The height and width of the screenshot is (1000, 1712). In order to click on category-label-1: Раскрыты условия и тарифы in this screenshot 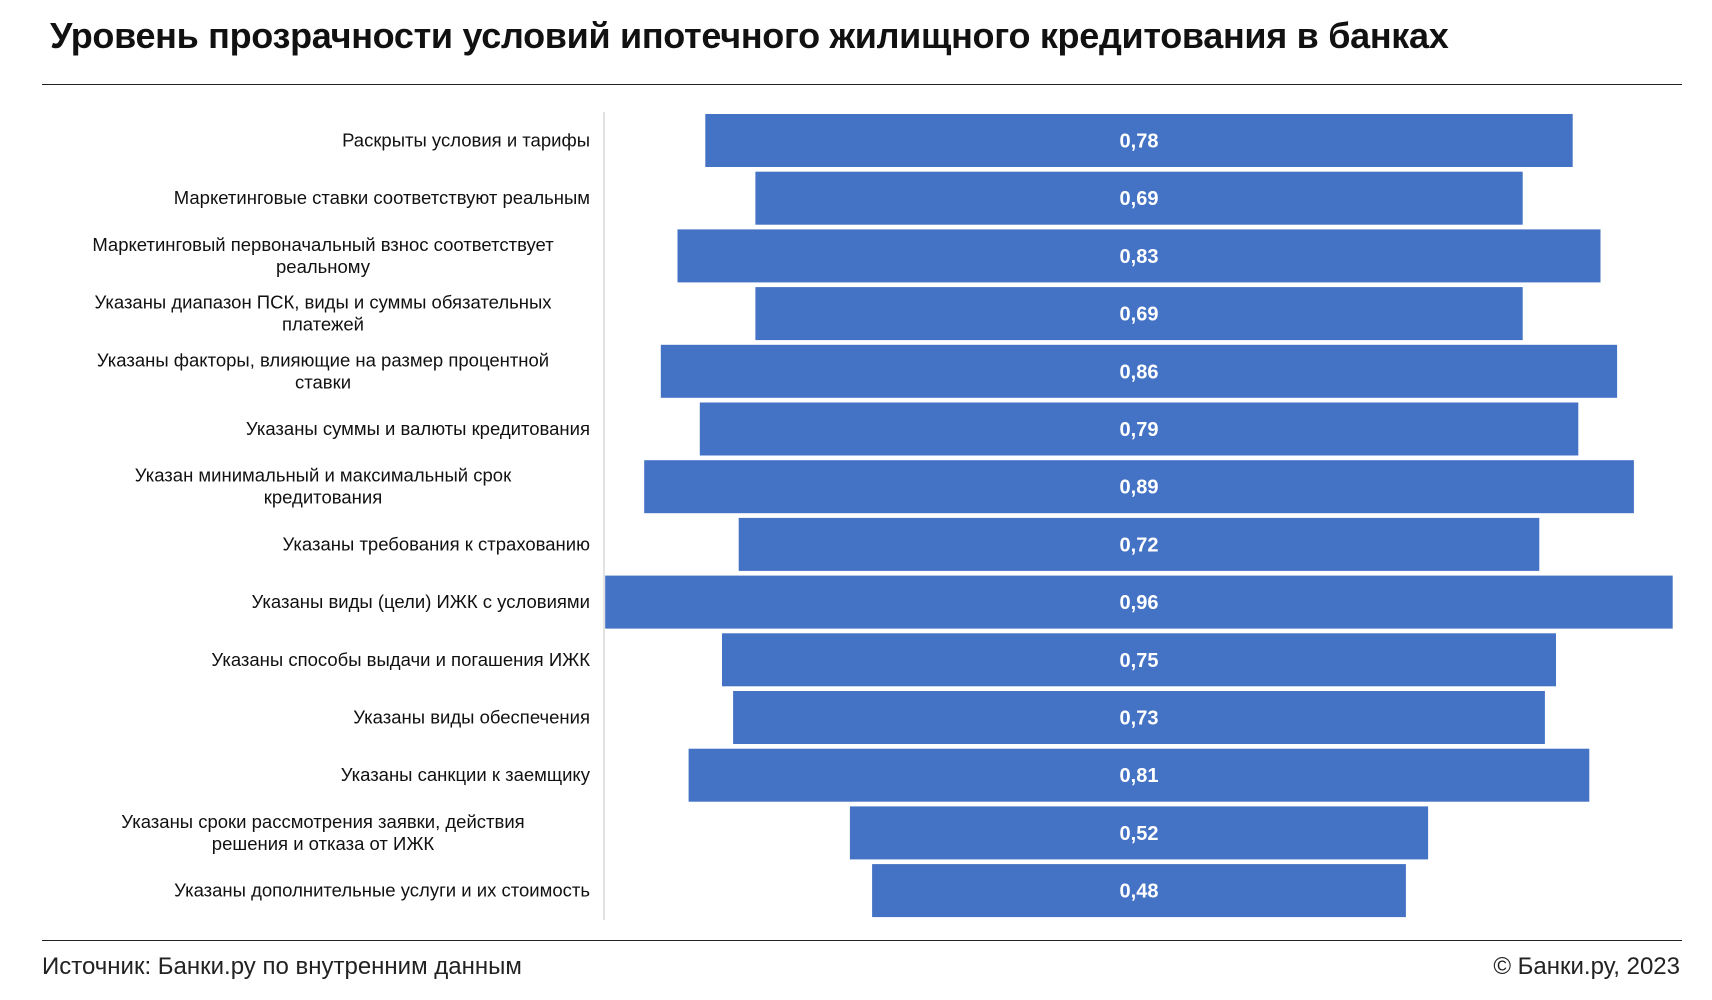, I will do `click(466, 140)`.